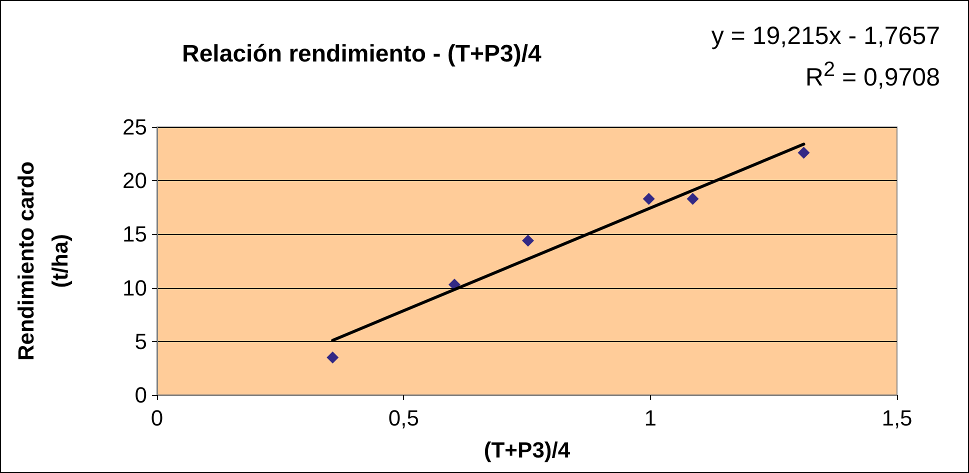  I want to click on y-tick-label: 20, so click(134, 181).